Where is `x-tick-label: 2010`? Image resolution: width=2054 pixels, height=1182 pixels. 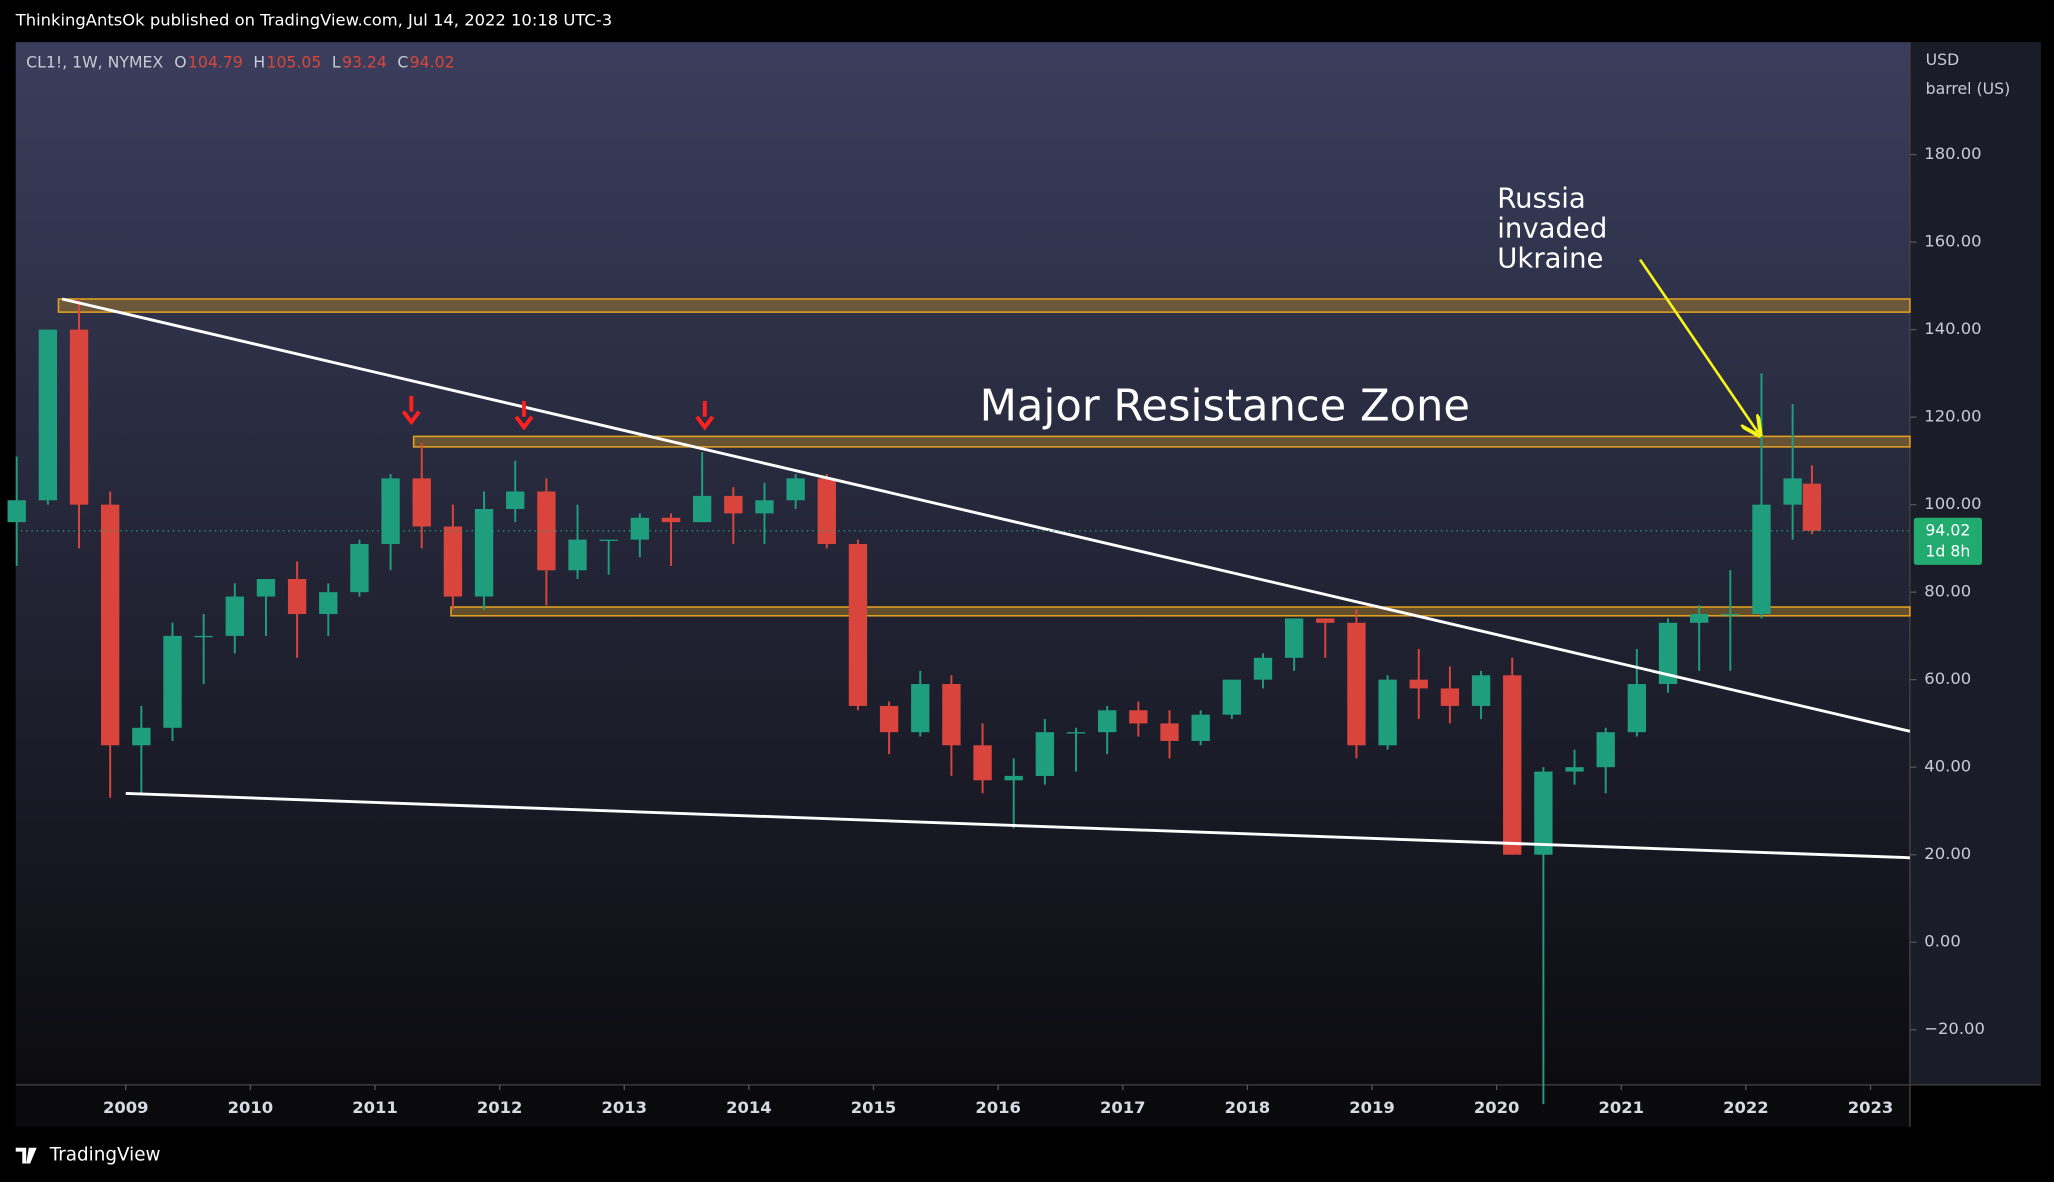 x-tick-label: 2010 is located at coordinates (251, 1107).